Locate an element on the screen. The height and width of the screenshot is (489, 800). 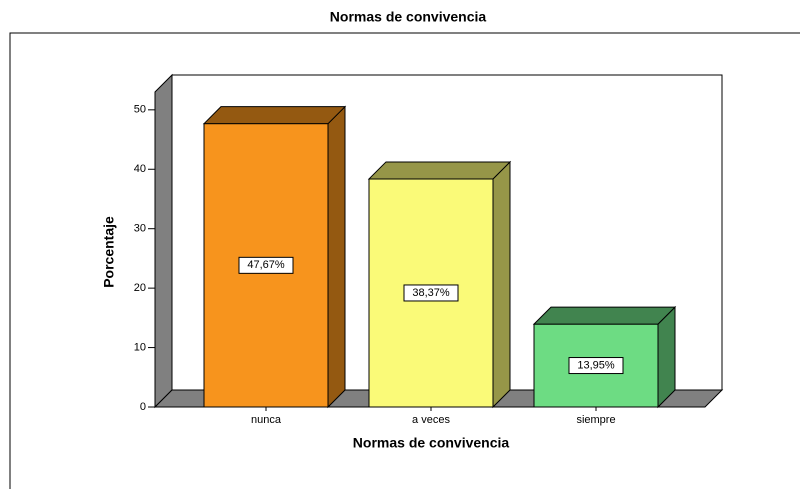
value-label: 38,37% is located at coordinates (431, 293).